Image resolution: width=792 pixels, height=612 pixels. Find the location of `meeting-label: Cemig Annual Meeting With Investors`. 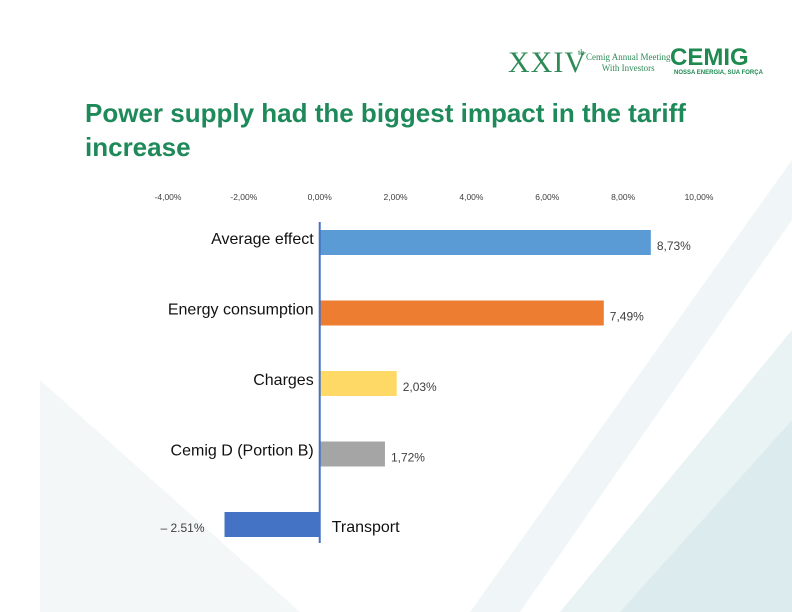

meeting-label: Cemig Annual Meeting With Investors is located at coordinates (628, 63).